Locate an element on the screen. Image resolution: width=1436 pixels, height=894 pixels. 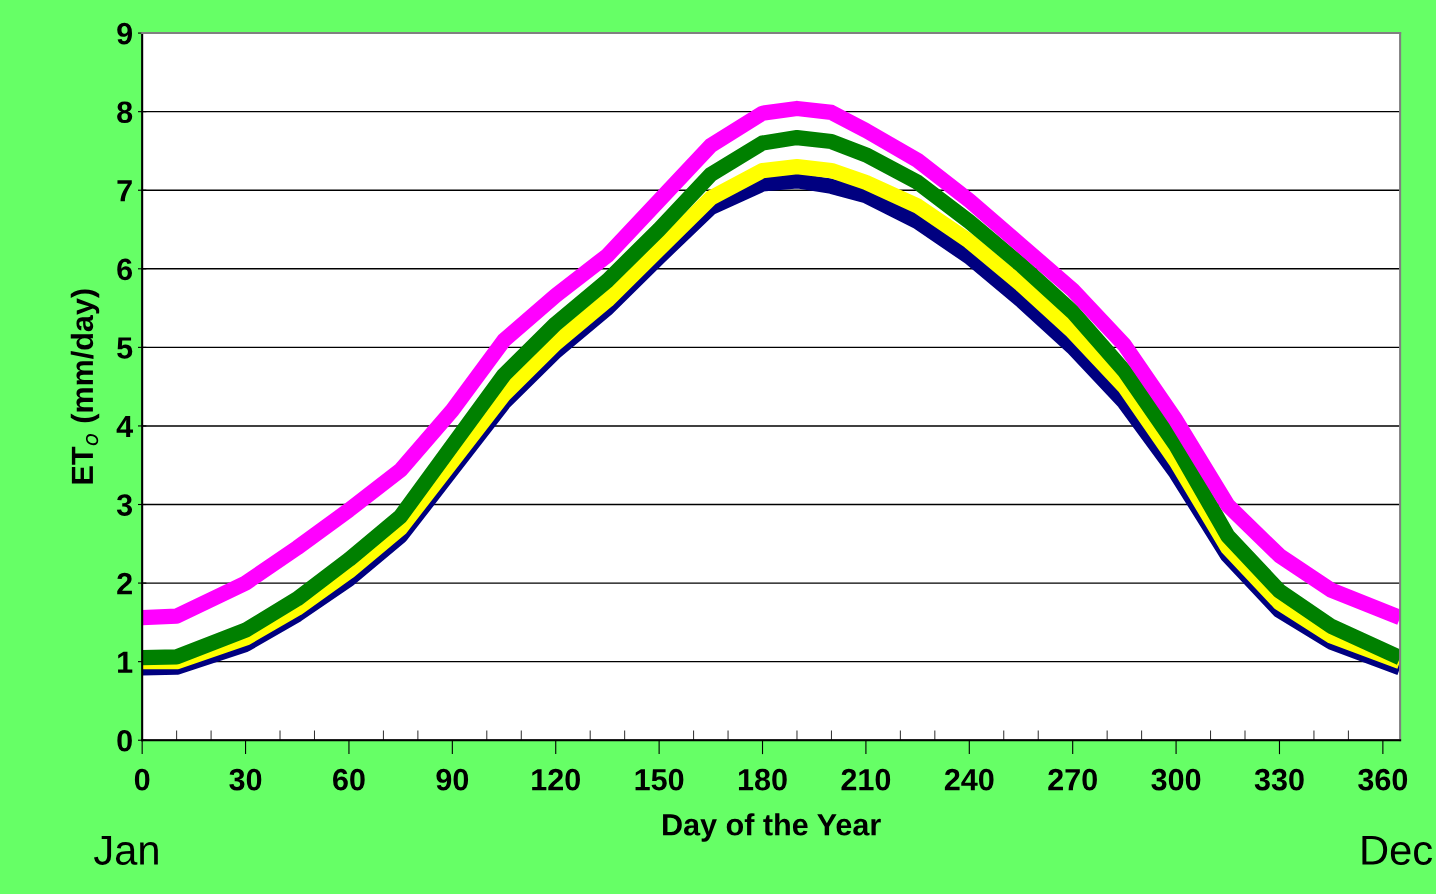
x-tick-label: 330 is located at coordinates (1279, 779).